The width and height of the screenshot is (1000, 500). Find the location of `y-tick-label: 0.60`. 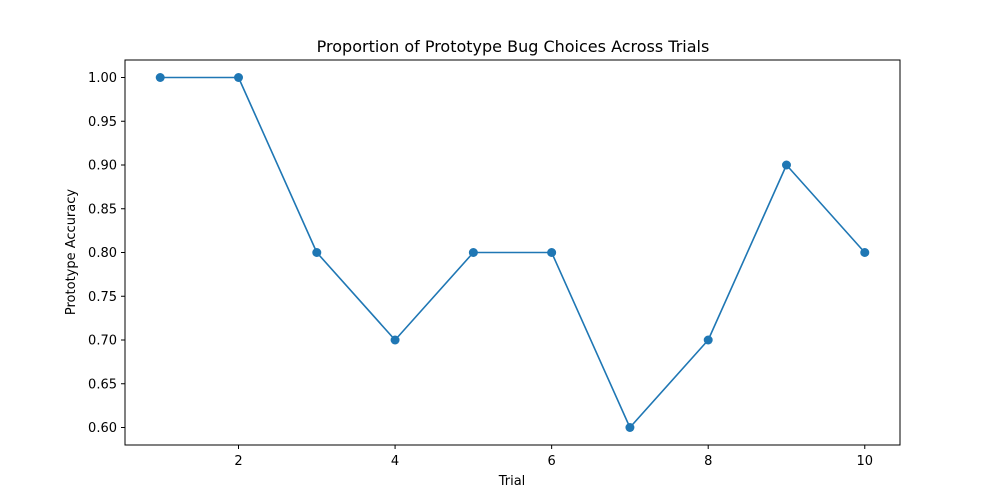

y-tick-label: 0.60 is located at coordinates (102, 428).